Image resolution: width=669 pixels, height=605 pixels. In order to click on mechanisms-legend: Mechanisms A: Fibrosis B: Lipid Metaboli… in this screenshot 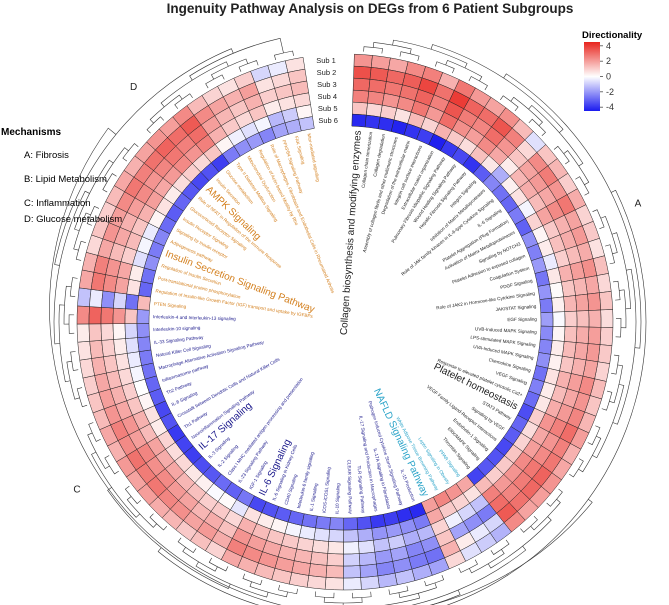, I will do `click(61, 176)`.